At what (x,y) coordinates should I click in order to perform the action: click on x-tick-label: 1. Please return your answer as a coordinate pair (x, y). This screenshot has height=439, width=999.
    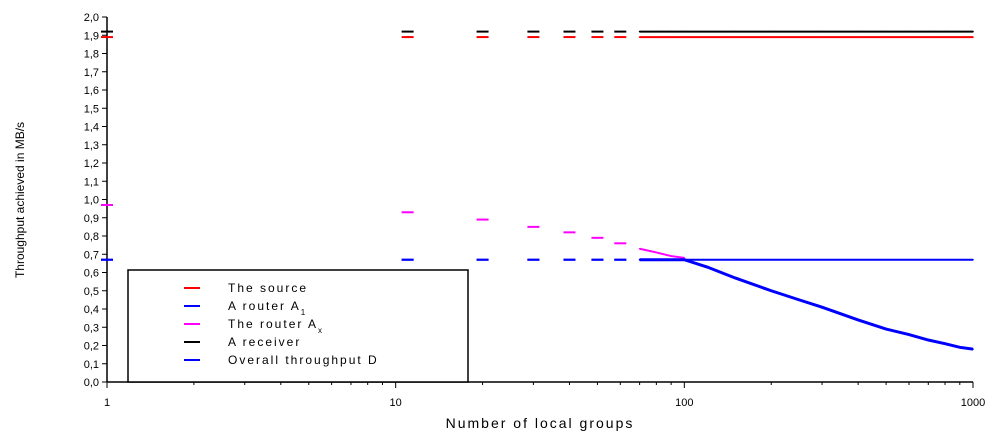
    Looking at the image, I should click on (107, 403).